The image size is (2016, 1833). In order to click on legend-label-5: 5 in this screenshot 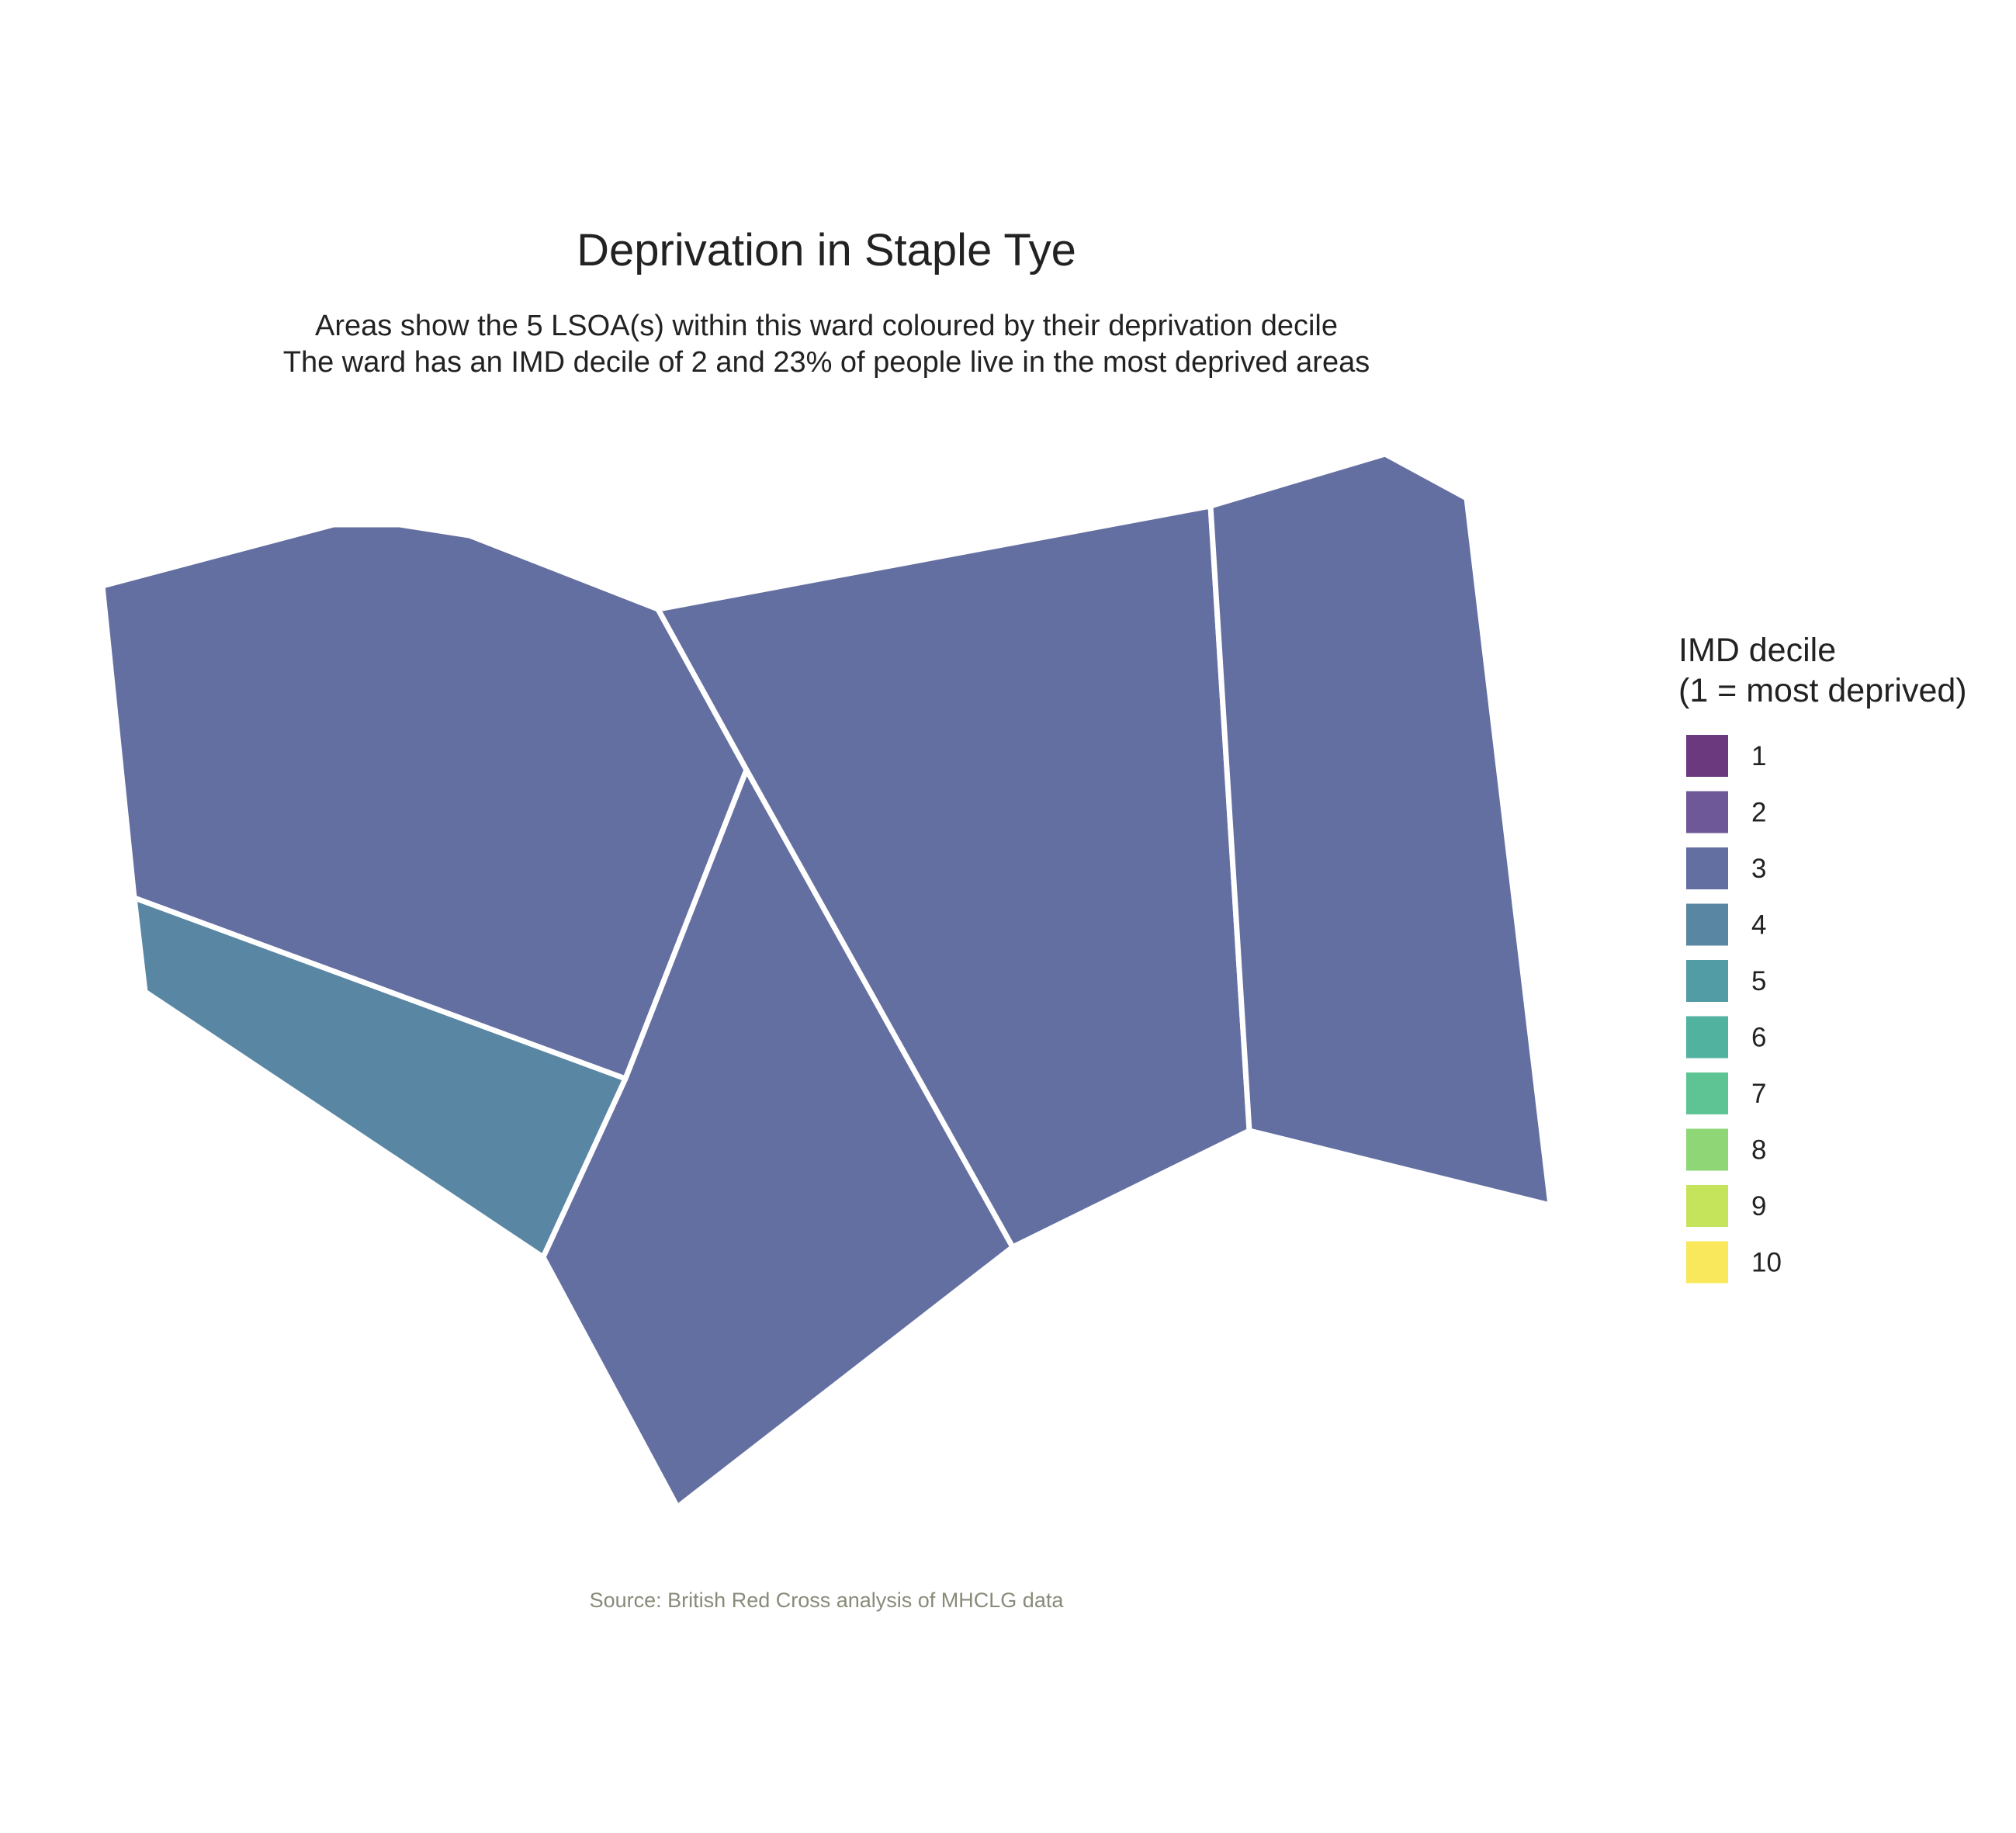, I will do `click(1759, 981)`.